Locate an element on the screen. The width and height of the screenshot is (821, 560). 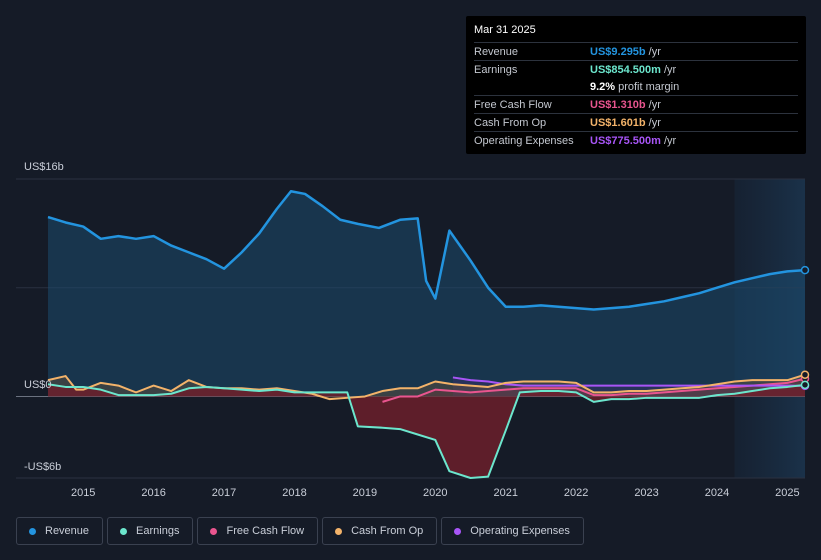
legend-label: Operating Expenses is located at coordinates (520, 531).